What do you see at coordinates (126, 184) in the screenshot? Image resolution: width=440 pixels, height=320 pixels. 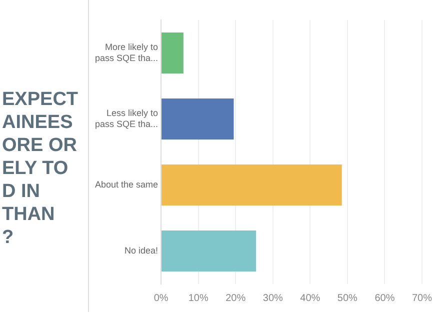 I see `y-tick-label: About the same` at bounding box center [126, 184].